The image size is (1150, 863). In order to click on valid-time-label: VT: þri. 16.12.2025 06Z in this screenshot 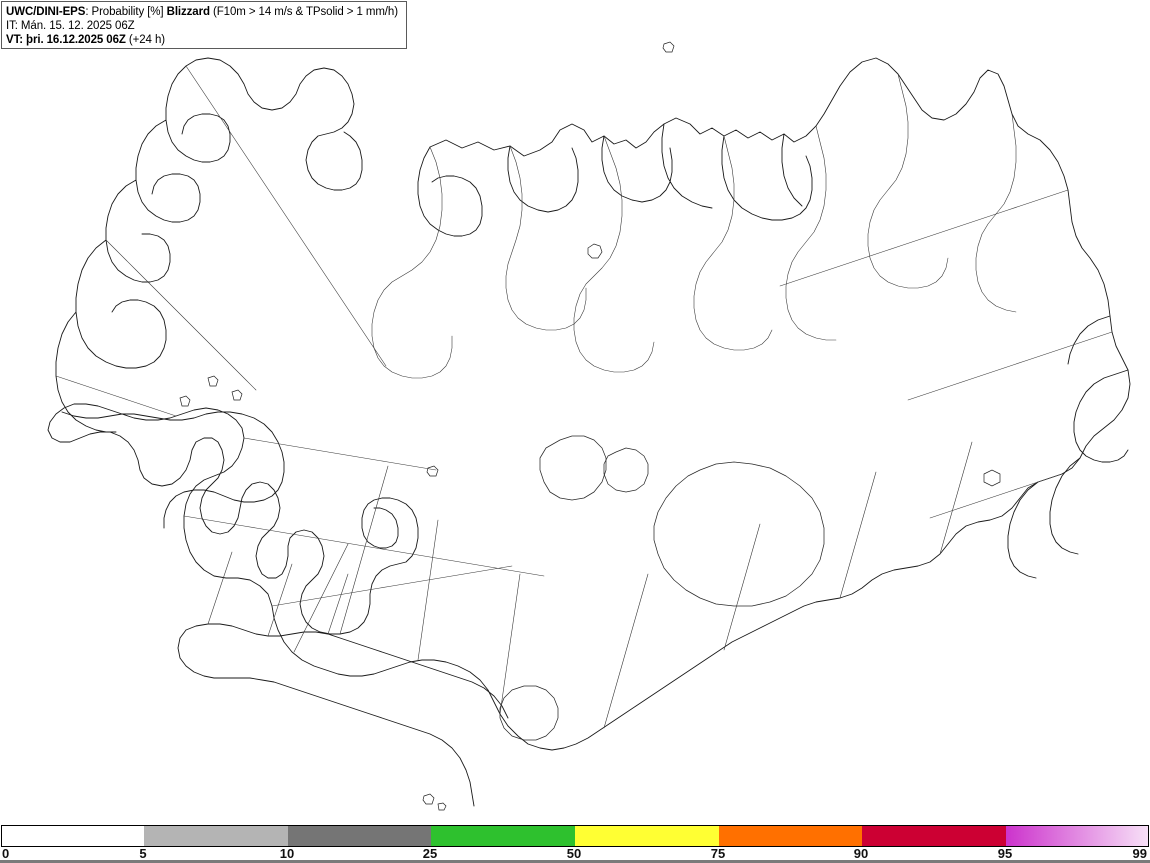, I will do `click(66, 40)`.